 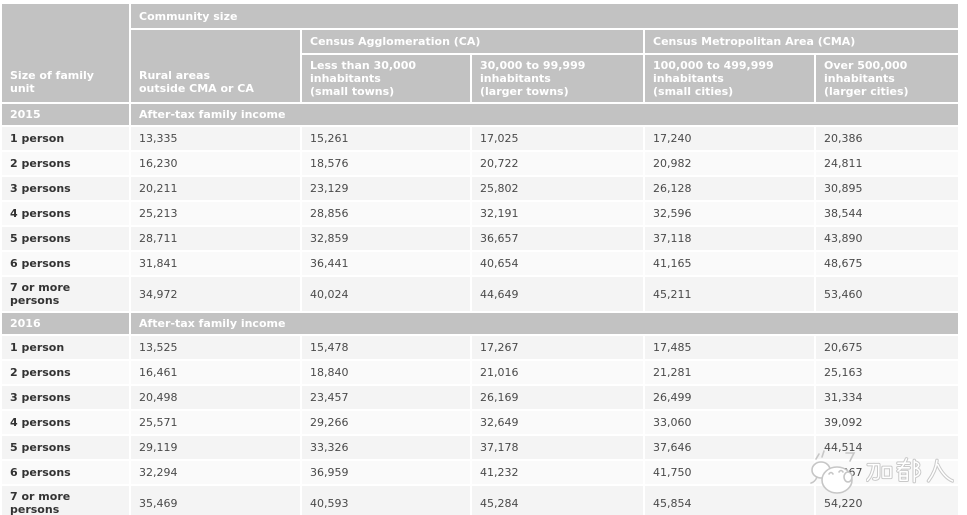 What do you see at coordinates (887, 447) in the screenshot?
I see `value-cell: 44,514` at bounding box center [887, 447].